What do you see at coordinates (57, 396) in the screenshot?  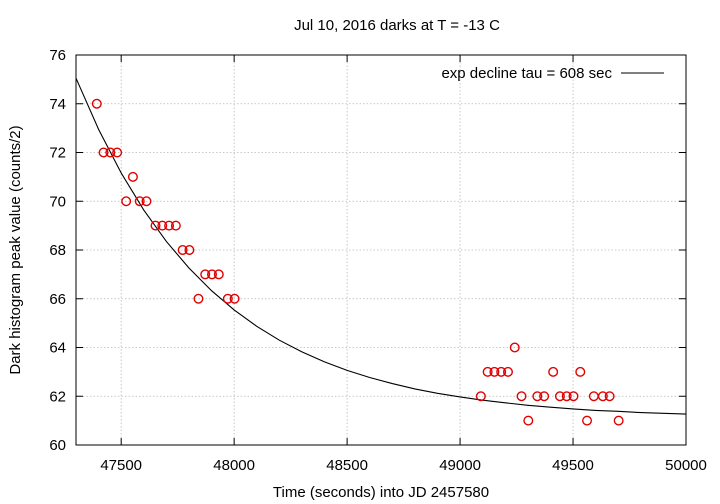 I see `y-tick-label: 62` at bounding box center [57, 396].